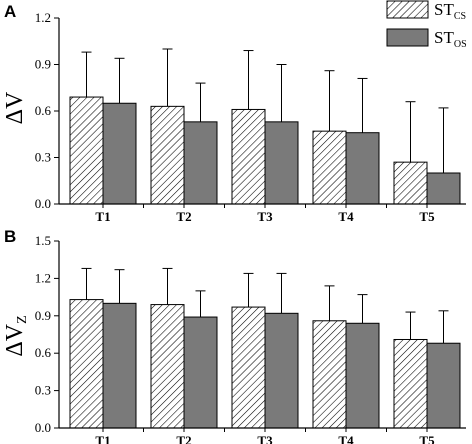  What do you see at coordinates (426, 25) in the screenshot?
I see `legend: STCS STOS` at bounding box center [426, 25].